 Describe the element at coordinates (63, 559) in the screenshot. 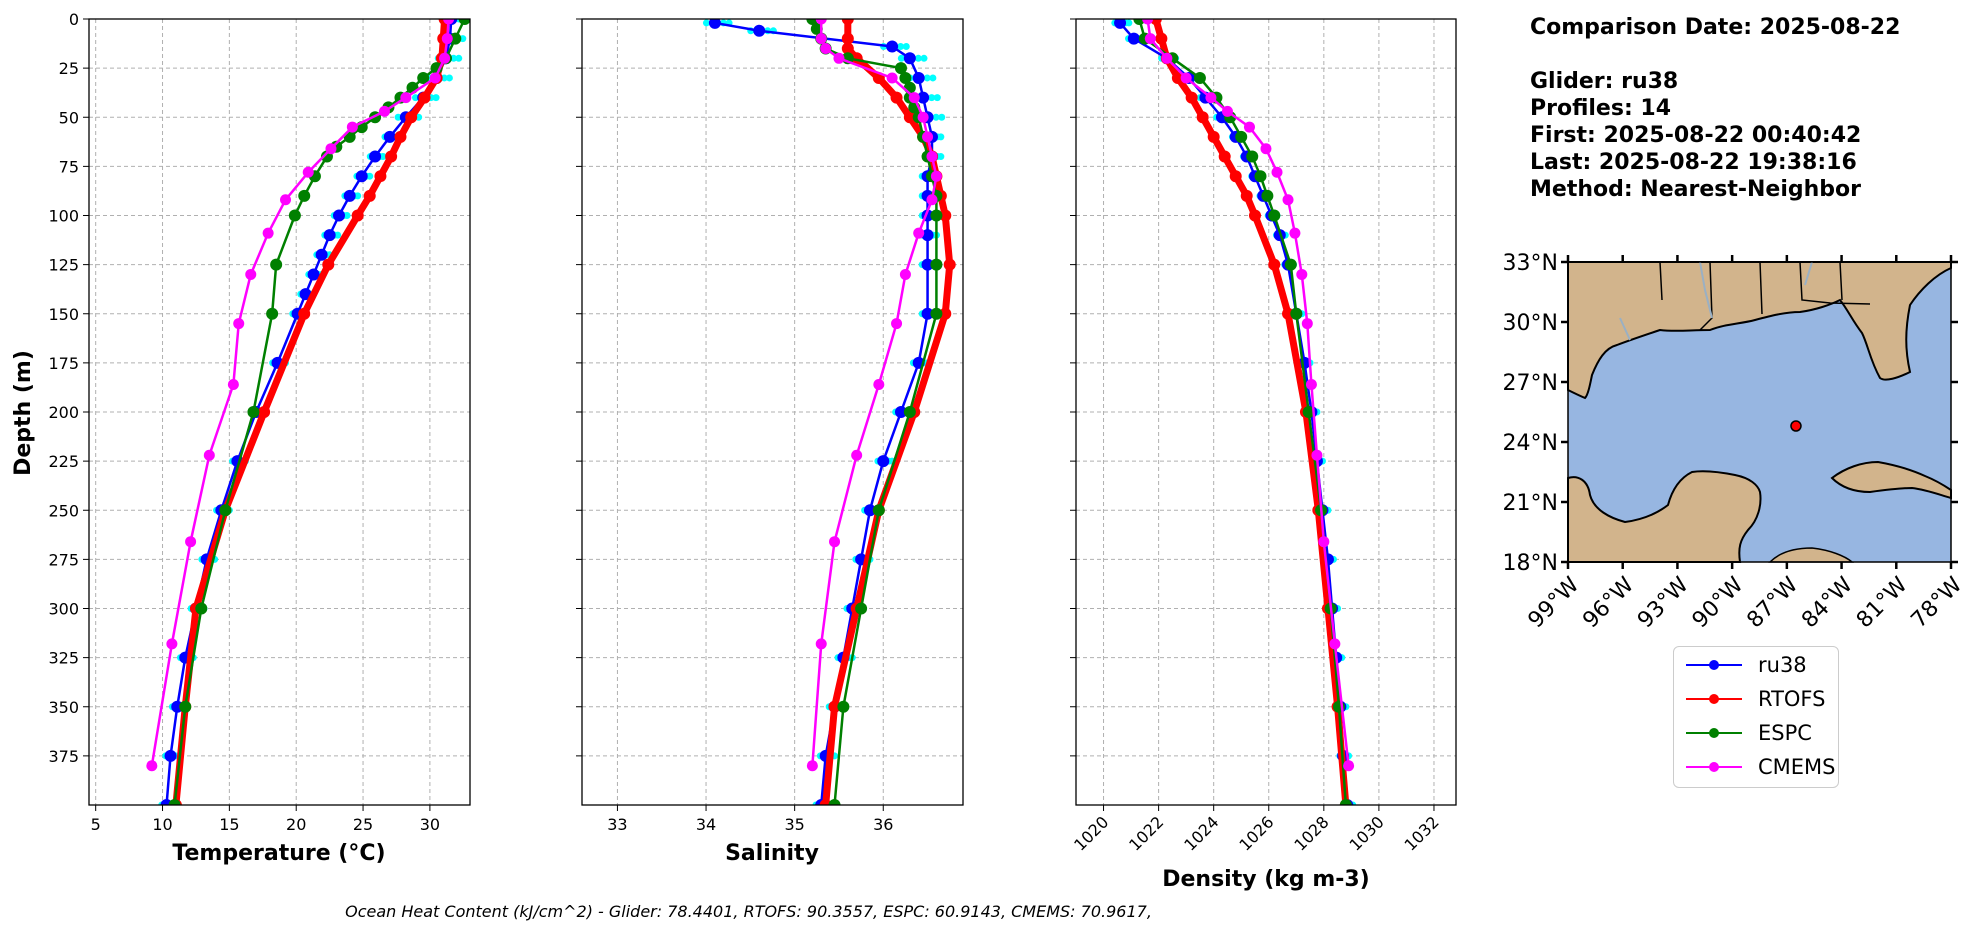

I see `y-tick-label: 275` at that location.